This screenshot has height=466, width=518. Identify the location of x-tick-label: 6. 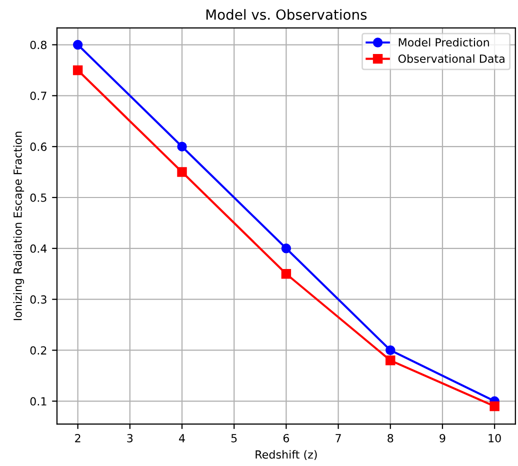
(286, 438).